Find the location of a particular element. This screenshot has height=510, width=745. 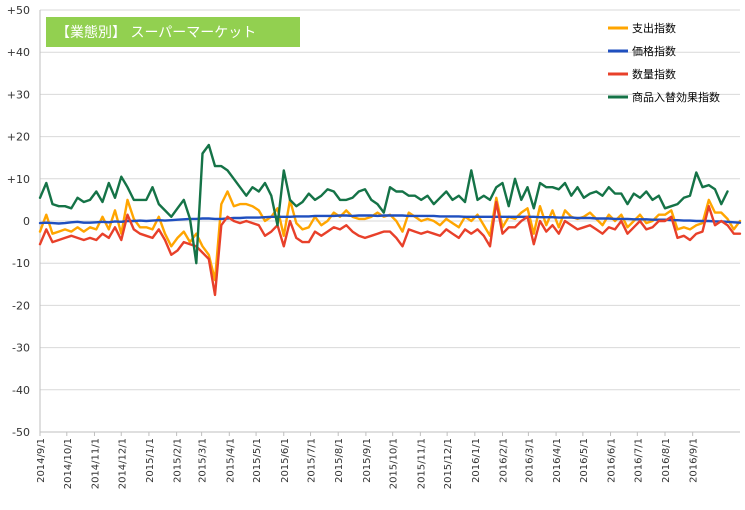

y-axis-ticks: +50 +40 +30 +20 +10 0 -10 -20 -30 -40 -50 is located at coordinates (18, 221).